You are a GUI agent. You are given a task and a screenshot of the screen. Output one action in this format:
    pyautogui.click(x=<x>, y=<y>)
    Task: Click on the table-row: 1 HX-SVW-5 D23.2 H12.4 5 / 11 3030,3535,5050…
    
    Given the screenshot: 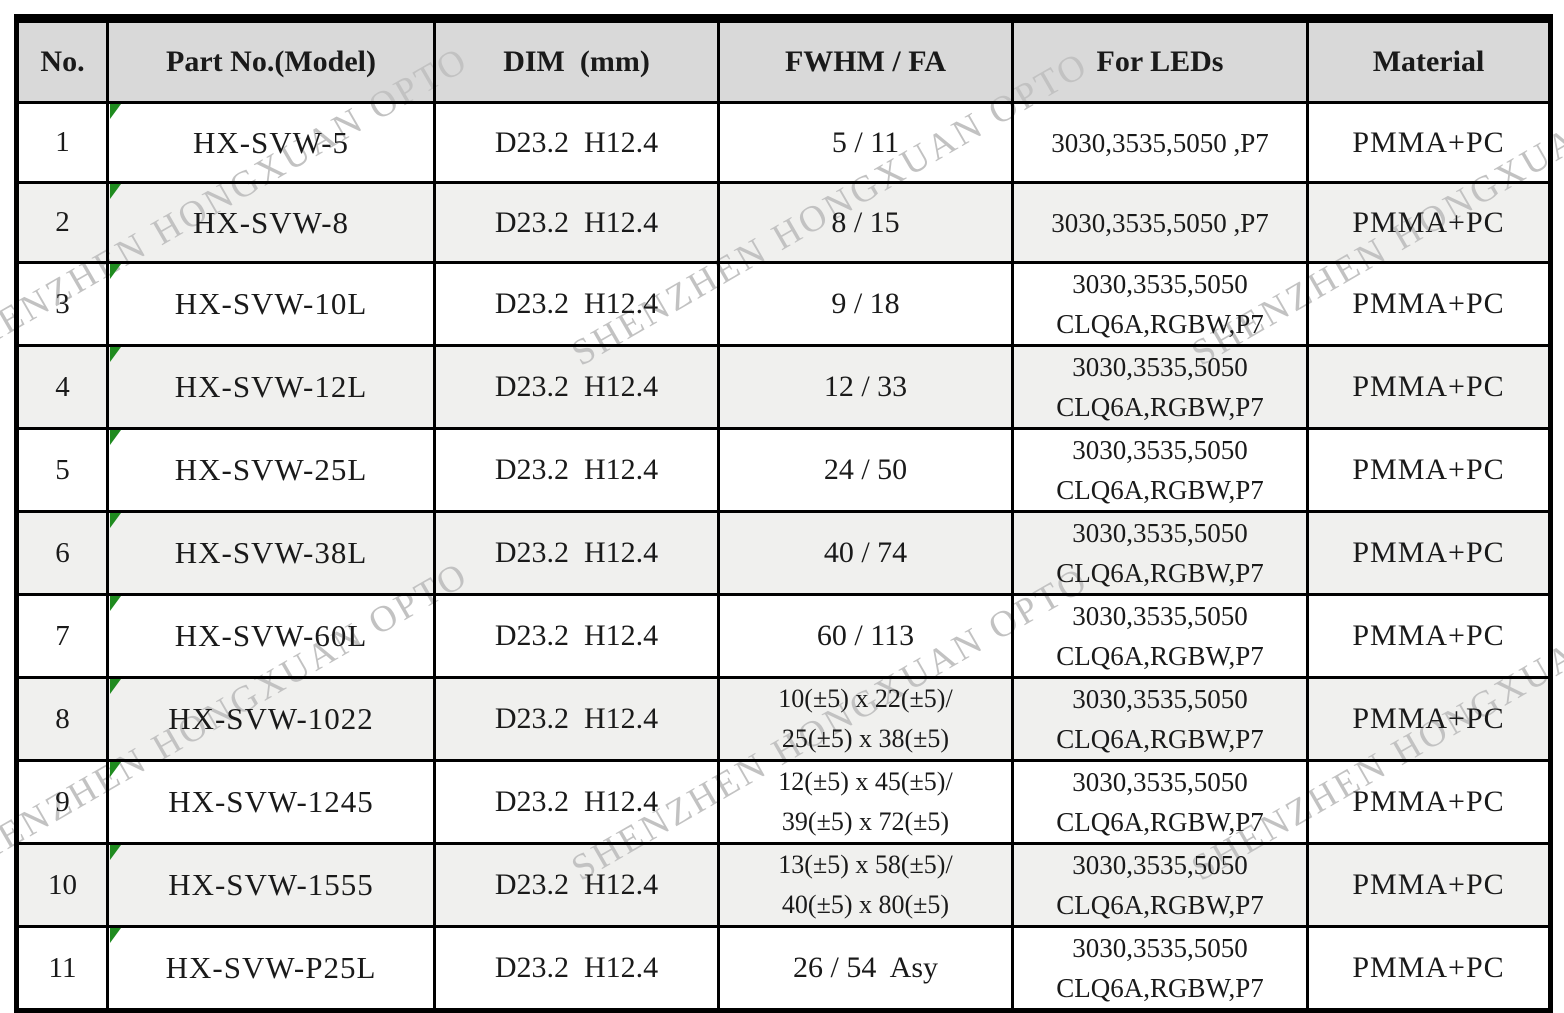 What is the action you would take?
    pyautogui.click(x=783, y=142)
    